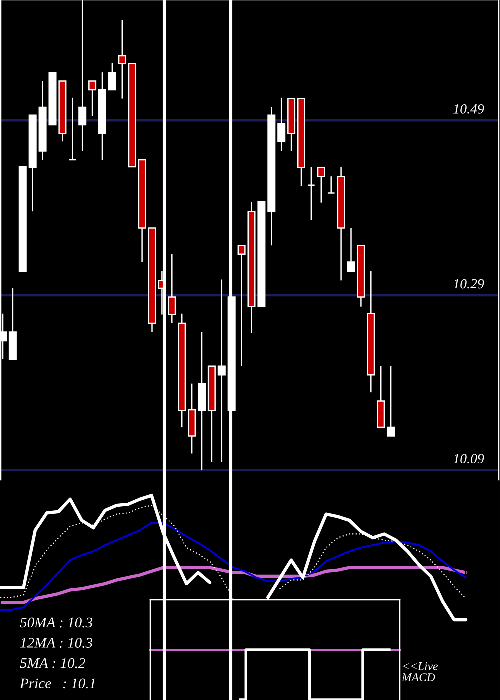 The height and width of the screenshot is (700, 500). I want to click on text: <<Live MACD, so click(420, 672).